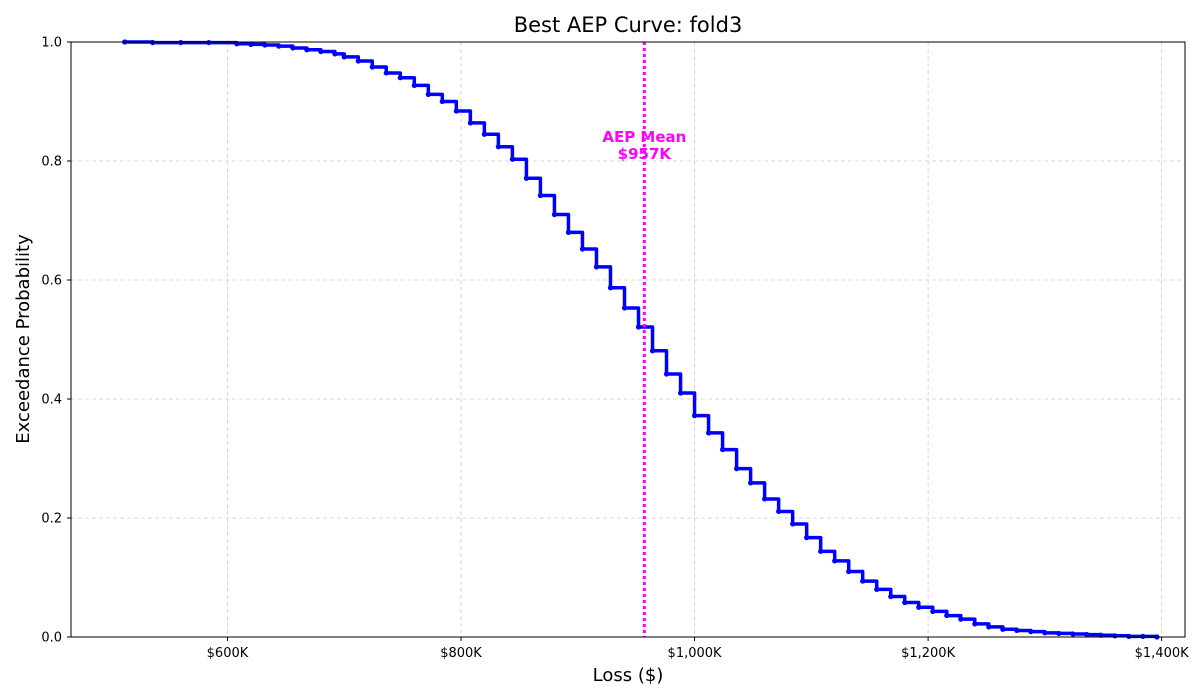 The width and height of the screenshot is (1200, 700). Describe the element at coordinates (51, 43) in the screenshot. I see `y-tick-label: 1.0` at that location.